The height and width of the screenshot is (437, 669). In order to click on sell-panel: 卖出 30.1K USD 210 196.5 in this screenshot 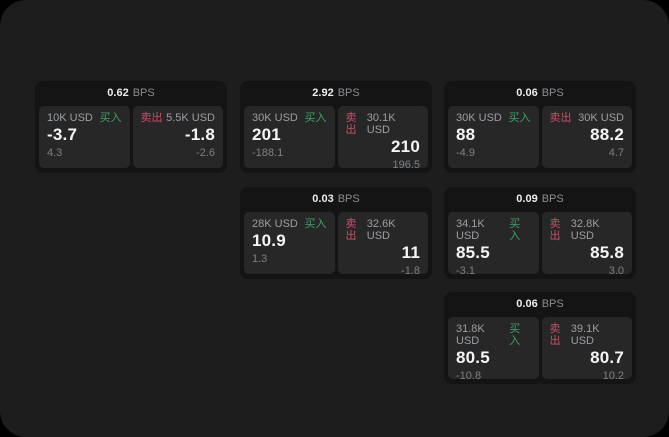, I will do `click(382, 138)`.